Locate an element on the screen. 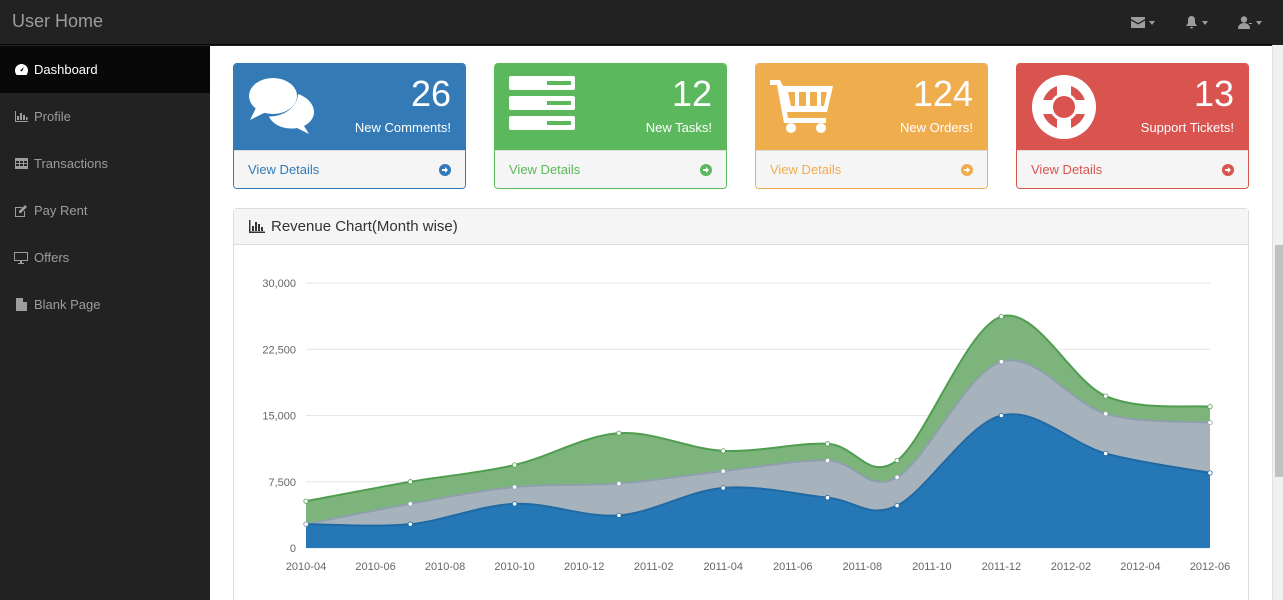 The height and width of the screenshot is (600, 1283). tasks-view-details: View Details is located at coordinates (610, 169).